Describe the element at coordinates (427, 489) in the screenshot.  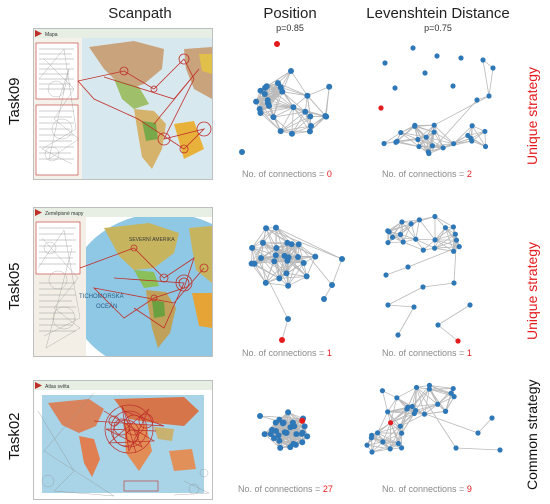
I see `levenshtein-connections-task02: No. of connections = 9` at that location.